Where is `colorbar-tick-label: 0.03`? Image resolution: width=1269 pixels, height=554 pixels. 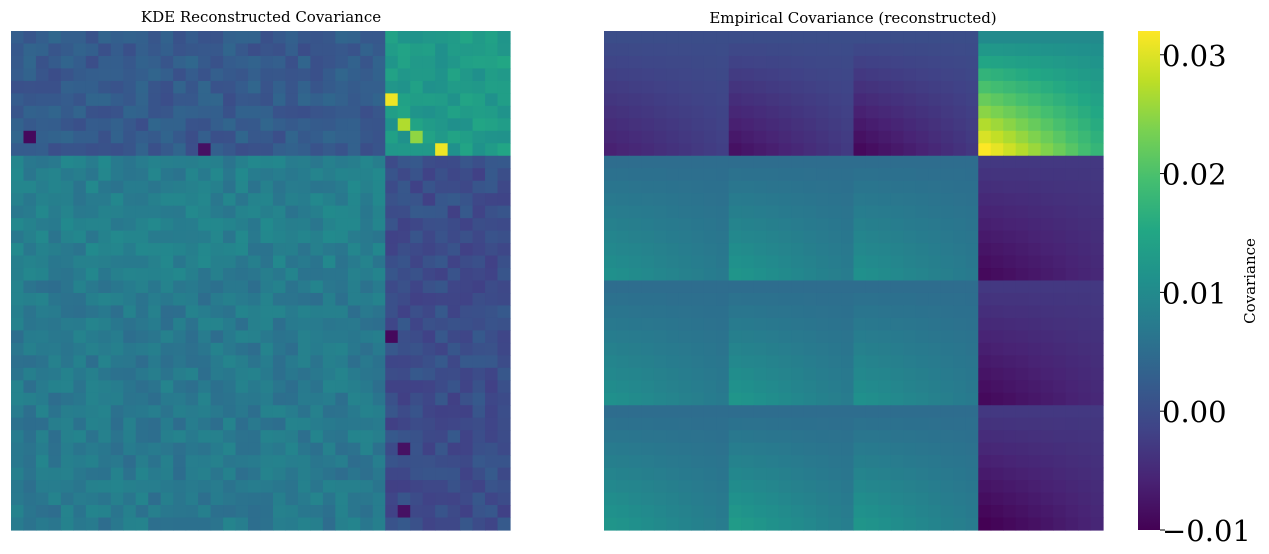 colorbar-tick-label: 0.03 is located at coordinates (1194, 56).